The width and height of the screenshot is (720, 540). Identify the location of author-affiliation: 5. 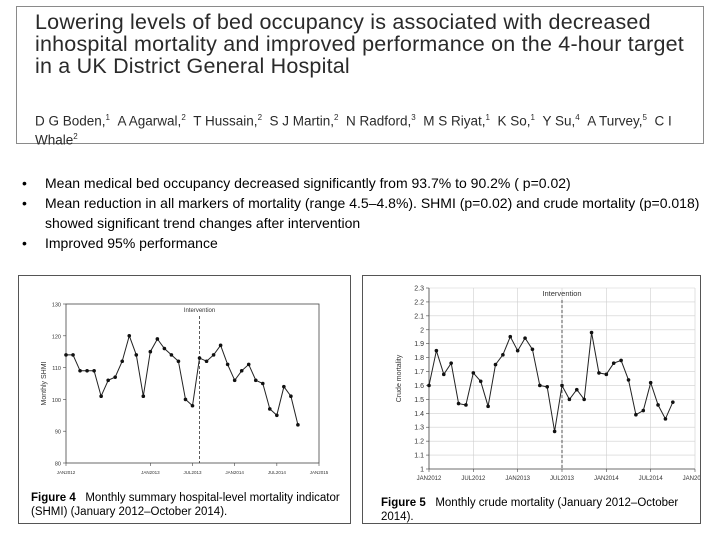
(644, 117).